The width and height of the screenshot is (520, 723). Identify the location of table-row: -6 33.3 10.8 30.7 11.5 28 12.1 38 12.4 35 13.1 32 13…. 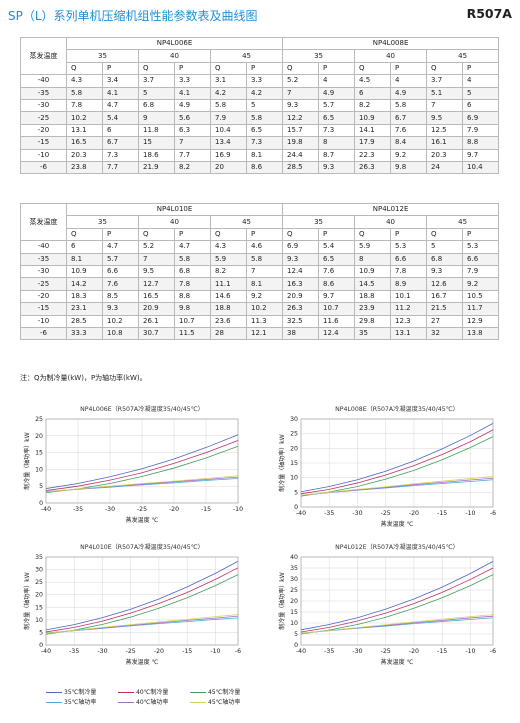
(260, 333).